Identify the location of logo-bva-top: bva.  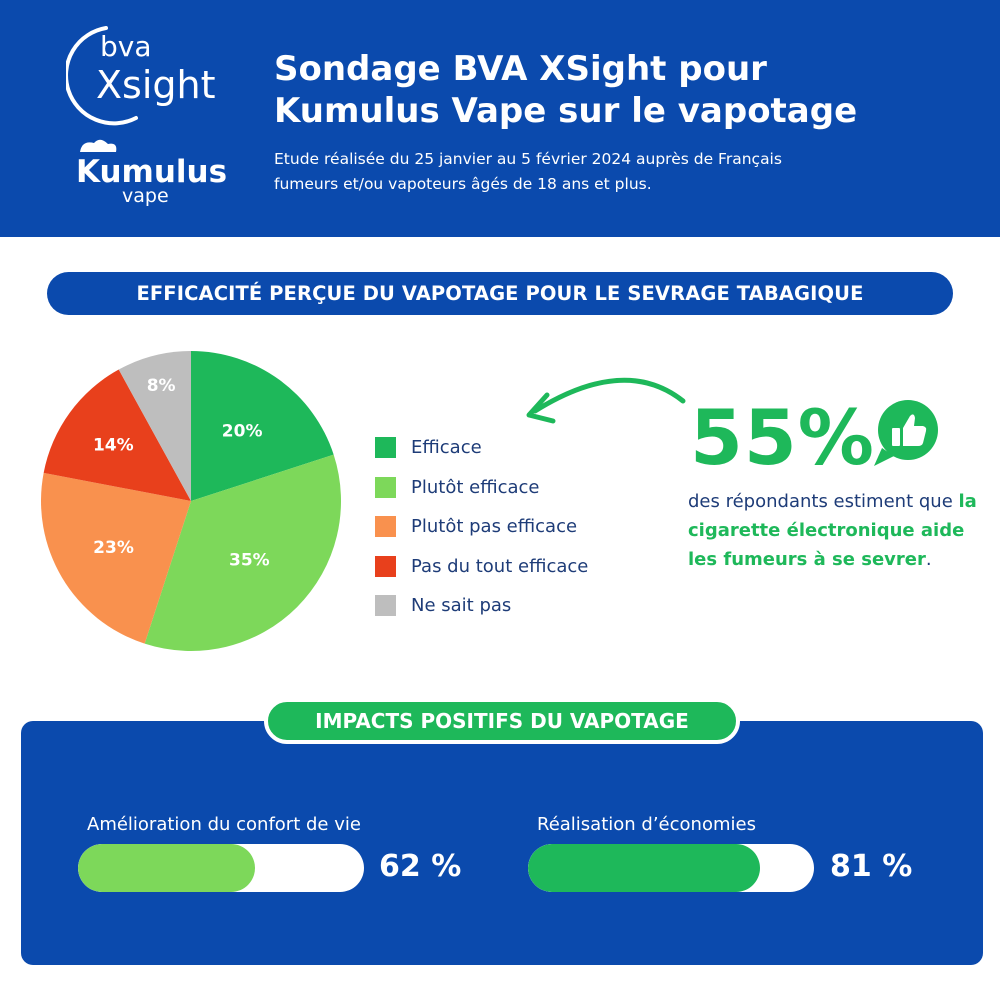
(126, 46).